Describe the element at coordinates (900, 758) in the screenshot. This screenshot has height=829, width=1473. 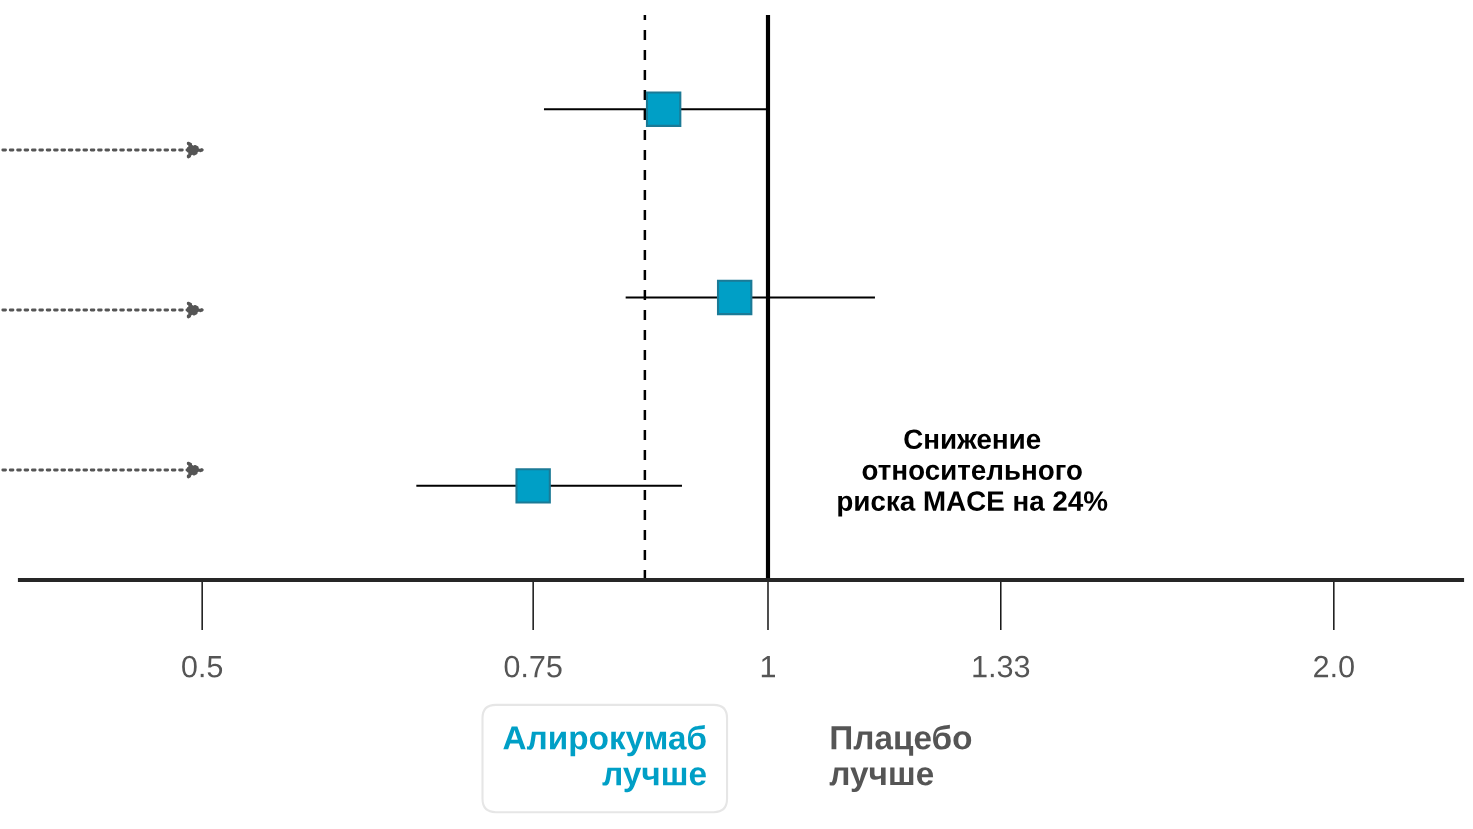
I see `text: Плацебо лучше` at that location.